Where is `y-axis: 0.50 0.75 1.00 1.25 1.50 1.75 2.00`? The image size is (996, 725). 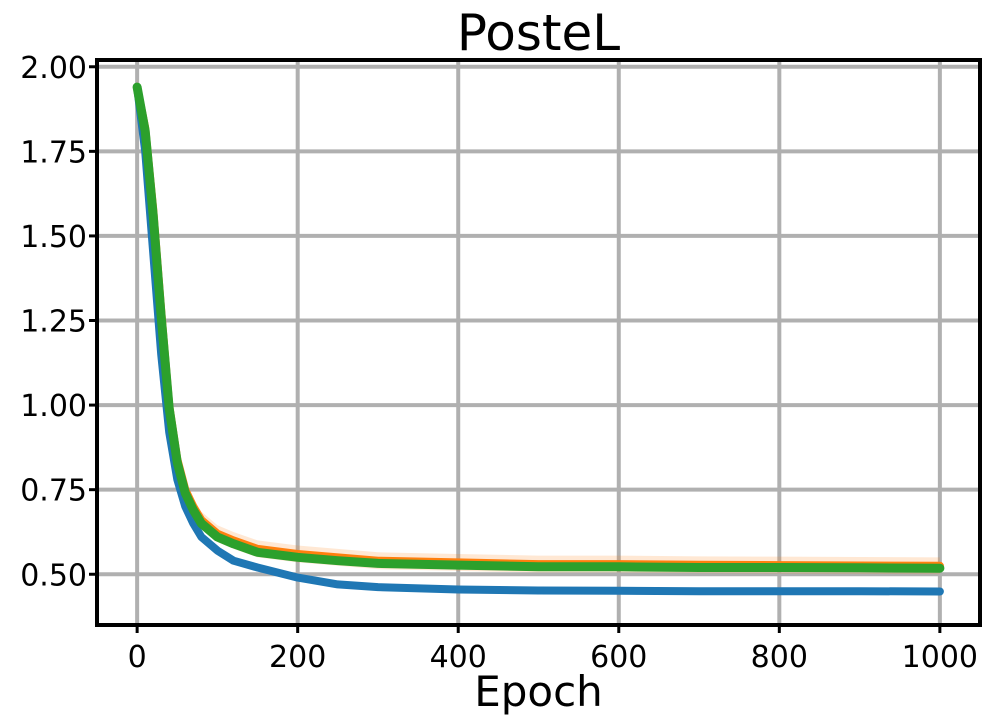 y-axis: 0.50 0.75 1.00 1.25 1.50 1.75 2.00 is located at coordinates (58, 322).